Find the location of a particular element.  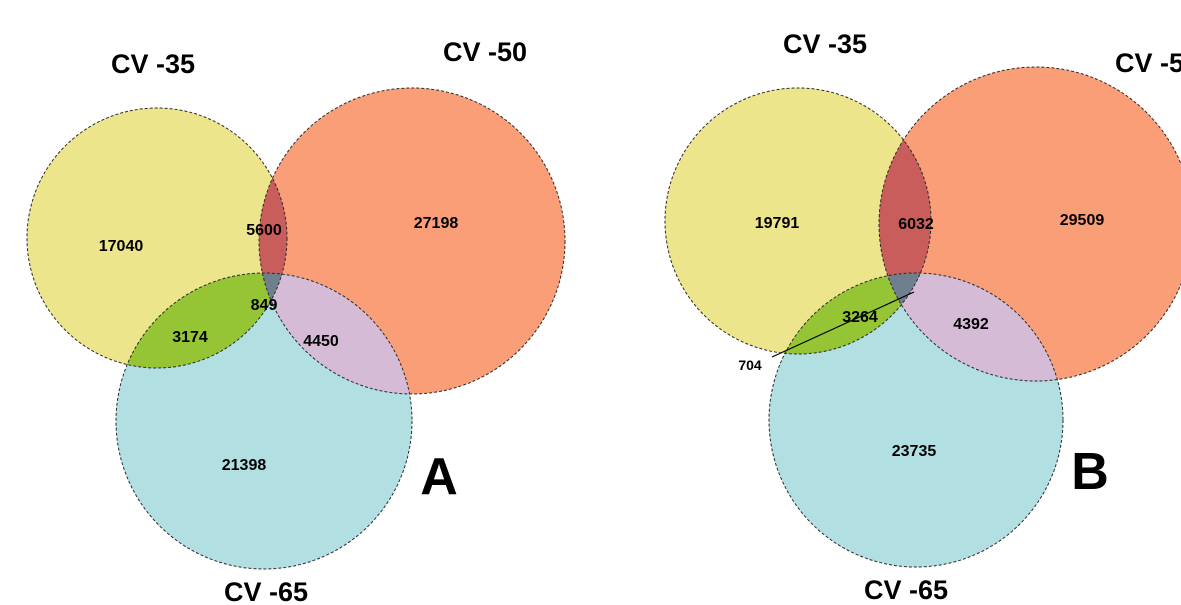

count-cv50-cv65: 4450 is located at coordinates (321, 341).